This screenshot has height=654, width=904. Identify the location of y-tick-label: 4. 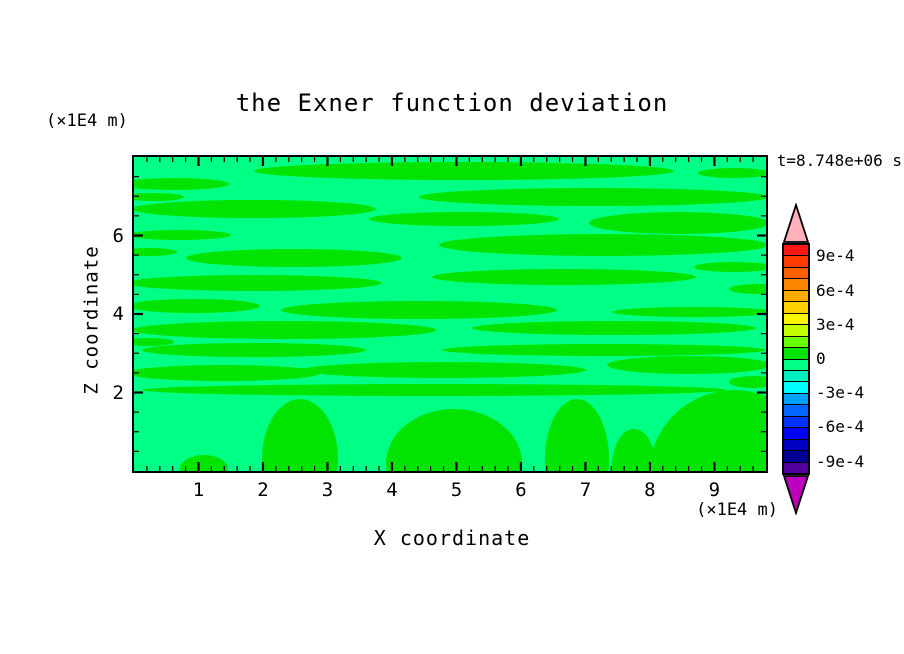
(118, 314).